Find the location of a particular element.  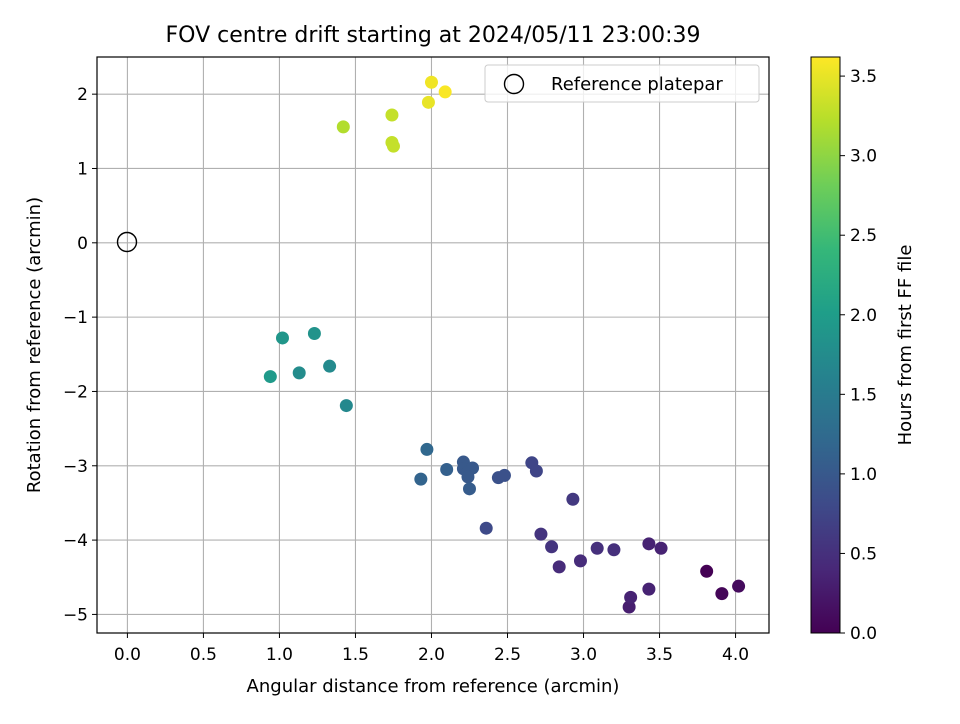

colorbar-label: Hours from first FF file is located at coordinates (905, 345).